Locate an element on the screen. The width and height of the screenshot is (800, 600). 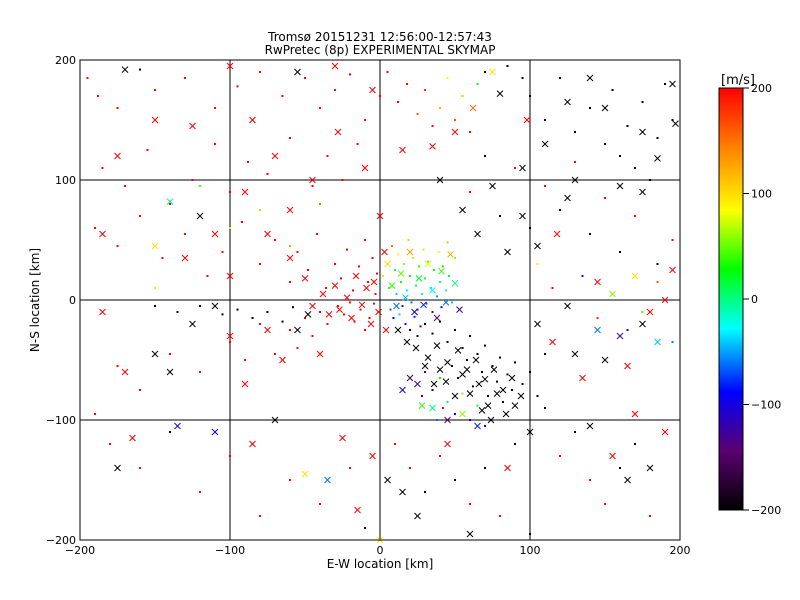
y-tick-label: 100 is located at coordinates (65, 180).